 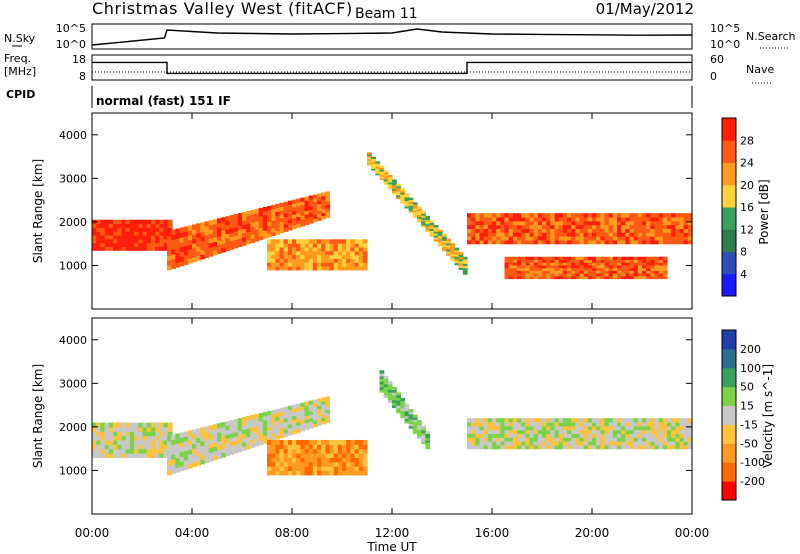 What do you see at coordinates (391, 547) in the screenshot?
I see `time-axis-label: Time UT` at bounding box center [391, 547].